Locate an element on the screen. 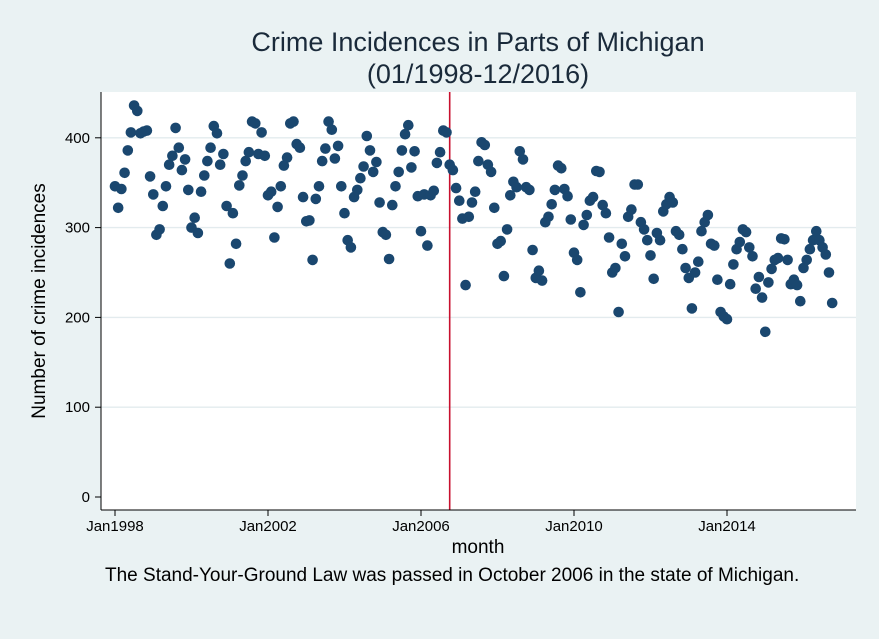 Image resolution: width=879 pixels, height=639 pixels. y-tick-label: 300 is located at coordinates (77, 228).